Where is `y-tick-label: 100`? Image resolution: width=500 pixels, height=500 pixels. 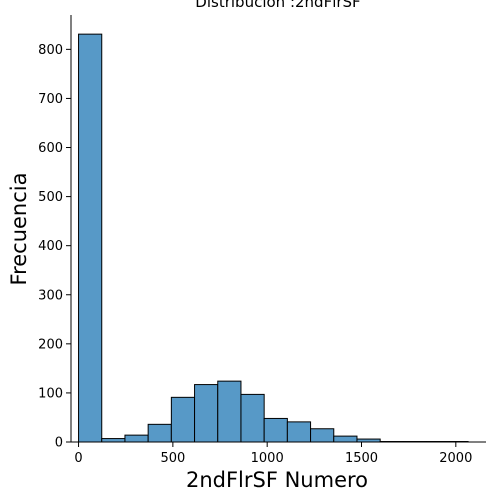
y-tick-label: 100 is located at coordinates (50, 393).